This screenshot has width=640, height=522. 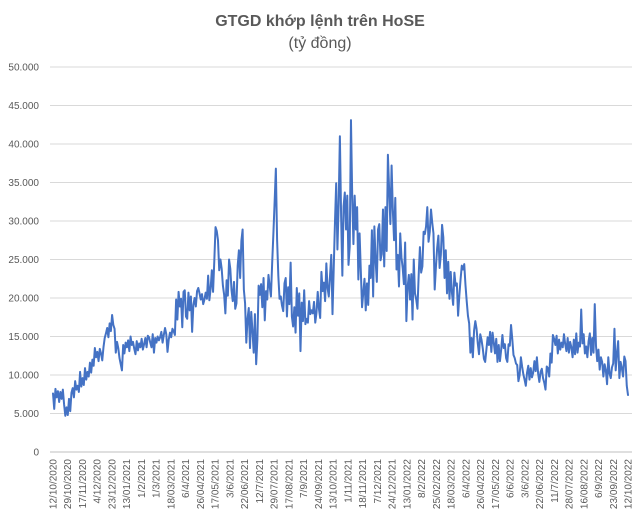 What do you see at coordinates (260, 481) in the screenshot?
I see `x-tick-label: 12/7/2021` at bounding box center [260, 481].